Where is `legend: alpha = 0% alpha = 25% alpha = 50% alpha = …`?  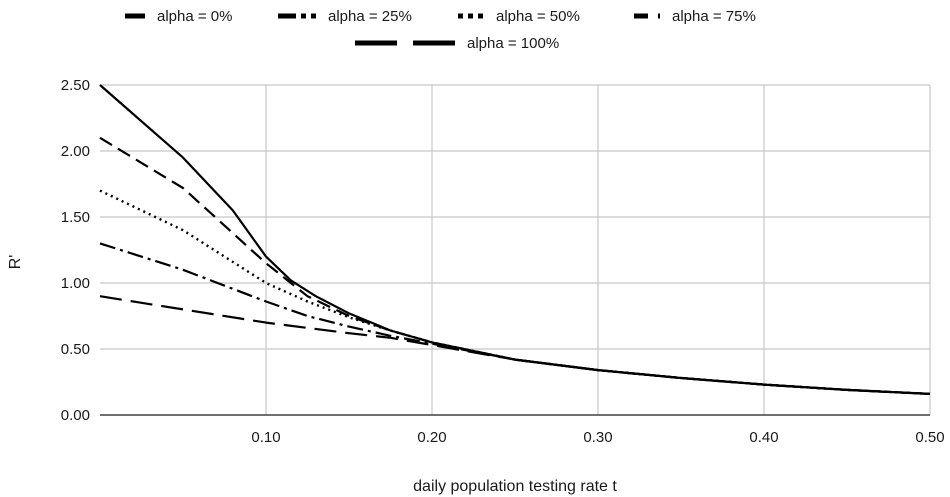 legend: alpha = 0% alpha = 25% alpha = 50% alpha = … is located at coordinates (440, 30).